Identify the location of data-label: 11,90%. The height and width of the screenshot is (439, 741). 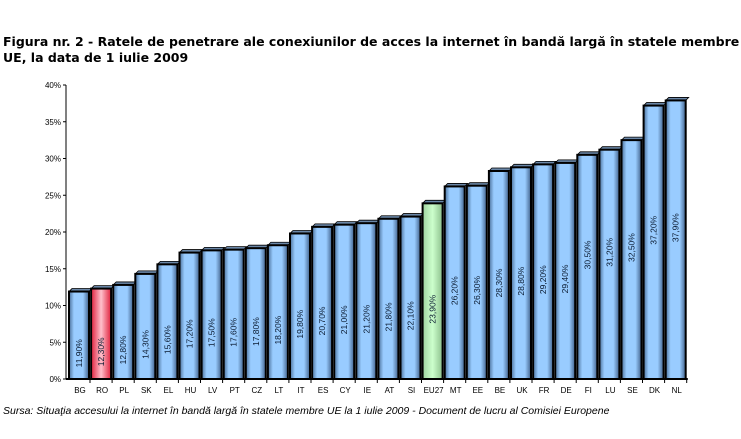
(79, 353).